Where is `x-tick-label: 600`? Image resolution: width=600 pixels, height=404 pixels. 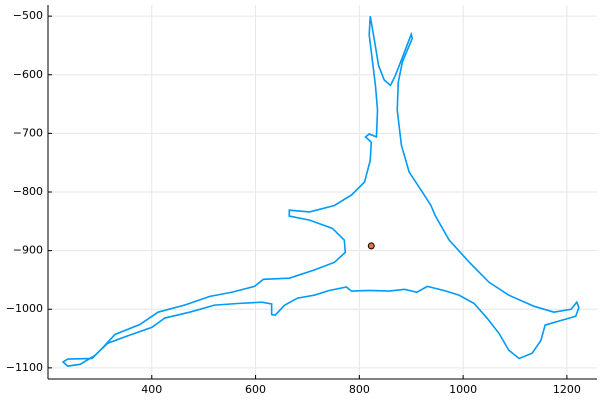
x-tick-label: 600 is located at coordinates (255, 389).